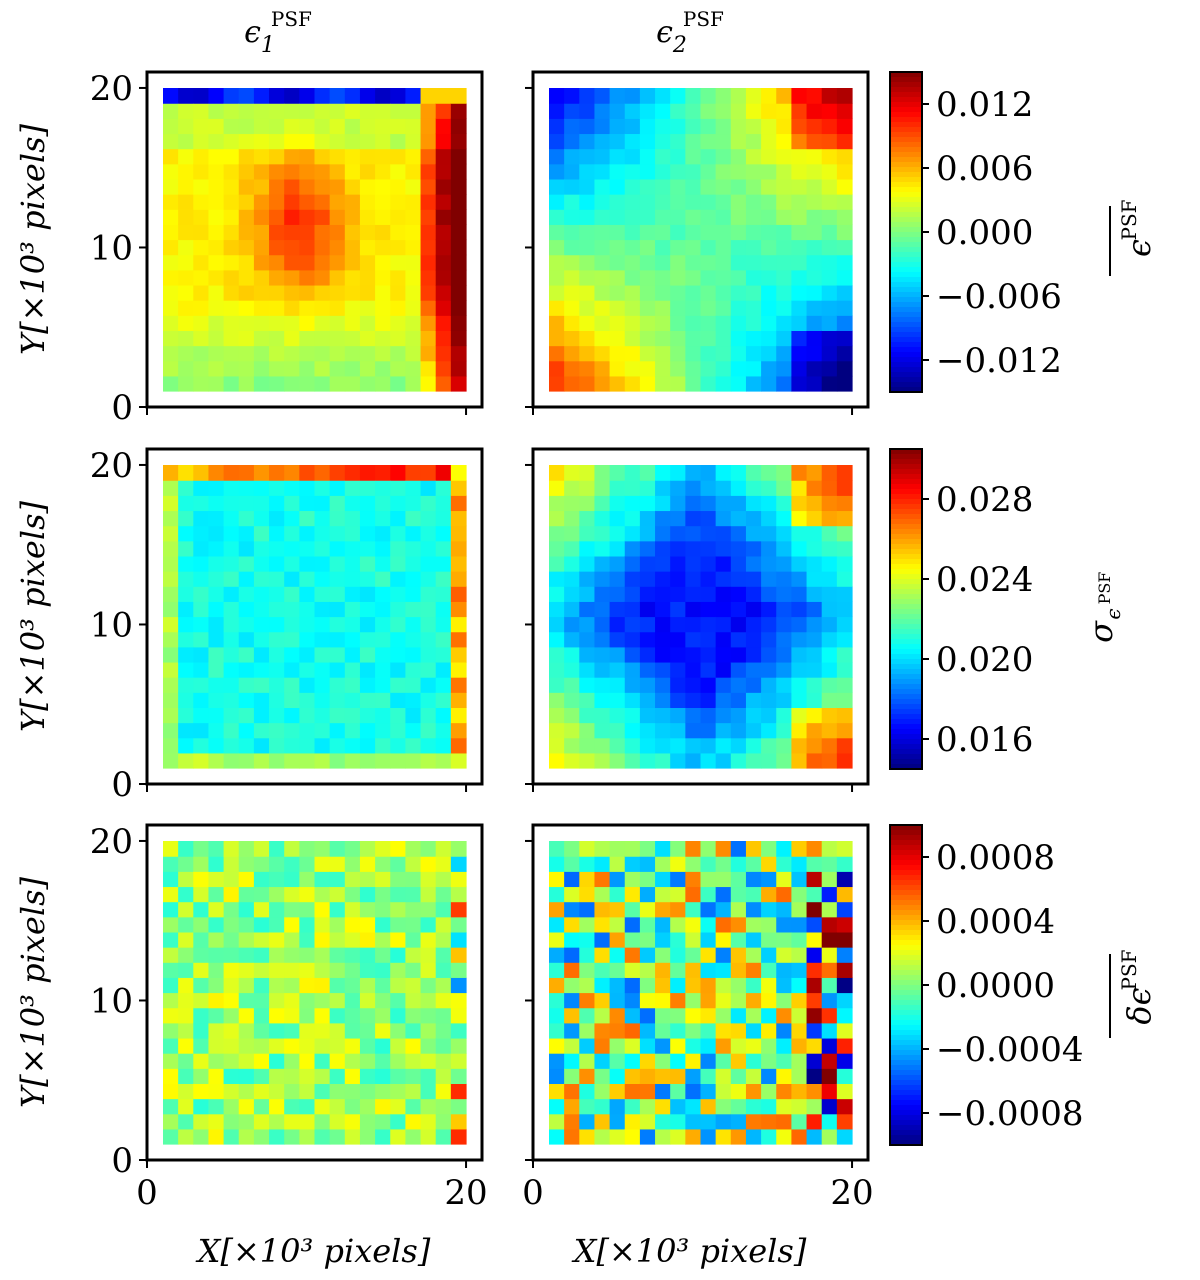 Image resolution: width=1200 pixels, height=1280 pixels. Describe the element at coordinates (33, 992) in the screenshot. I see `y-axis-label: Y[×10³ pixels]` at that location.